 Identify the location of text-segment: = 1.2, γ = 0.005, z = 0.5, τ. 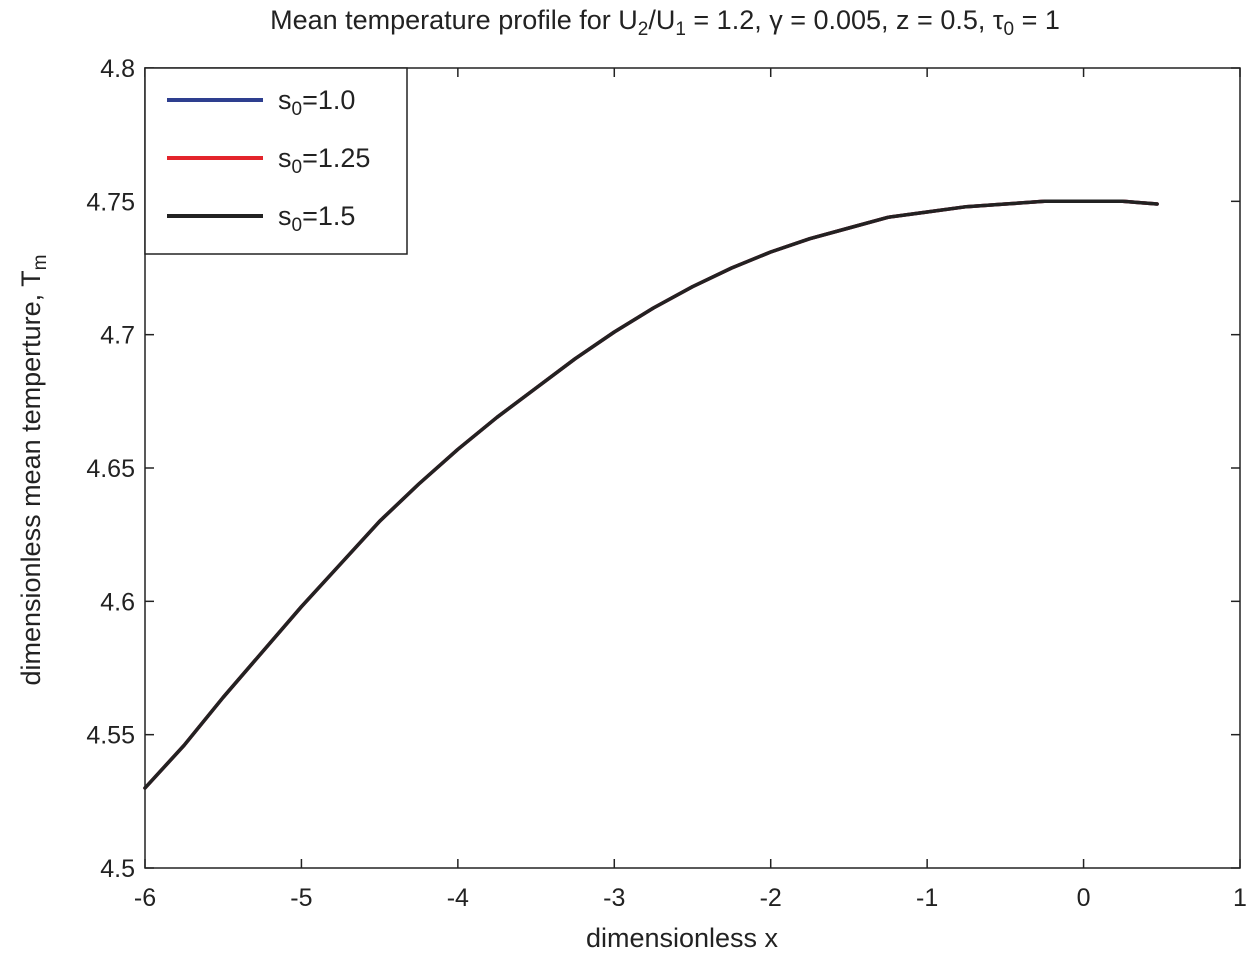
(845, 20).